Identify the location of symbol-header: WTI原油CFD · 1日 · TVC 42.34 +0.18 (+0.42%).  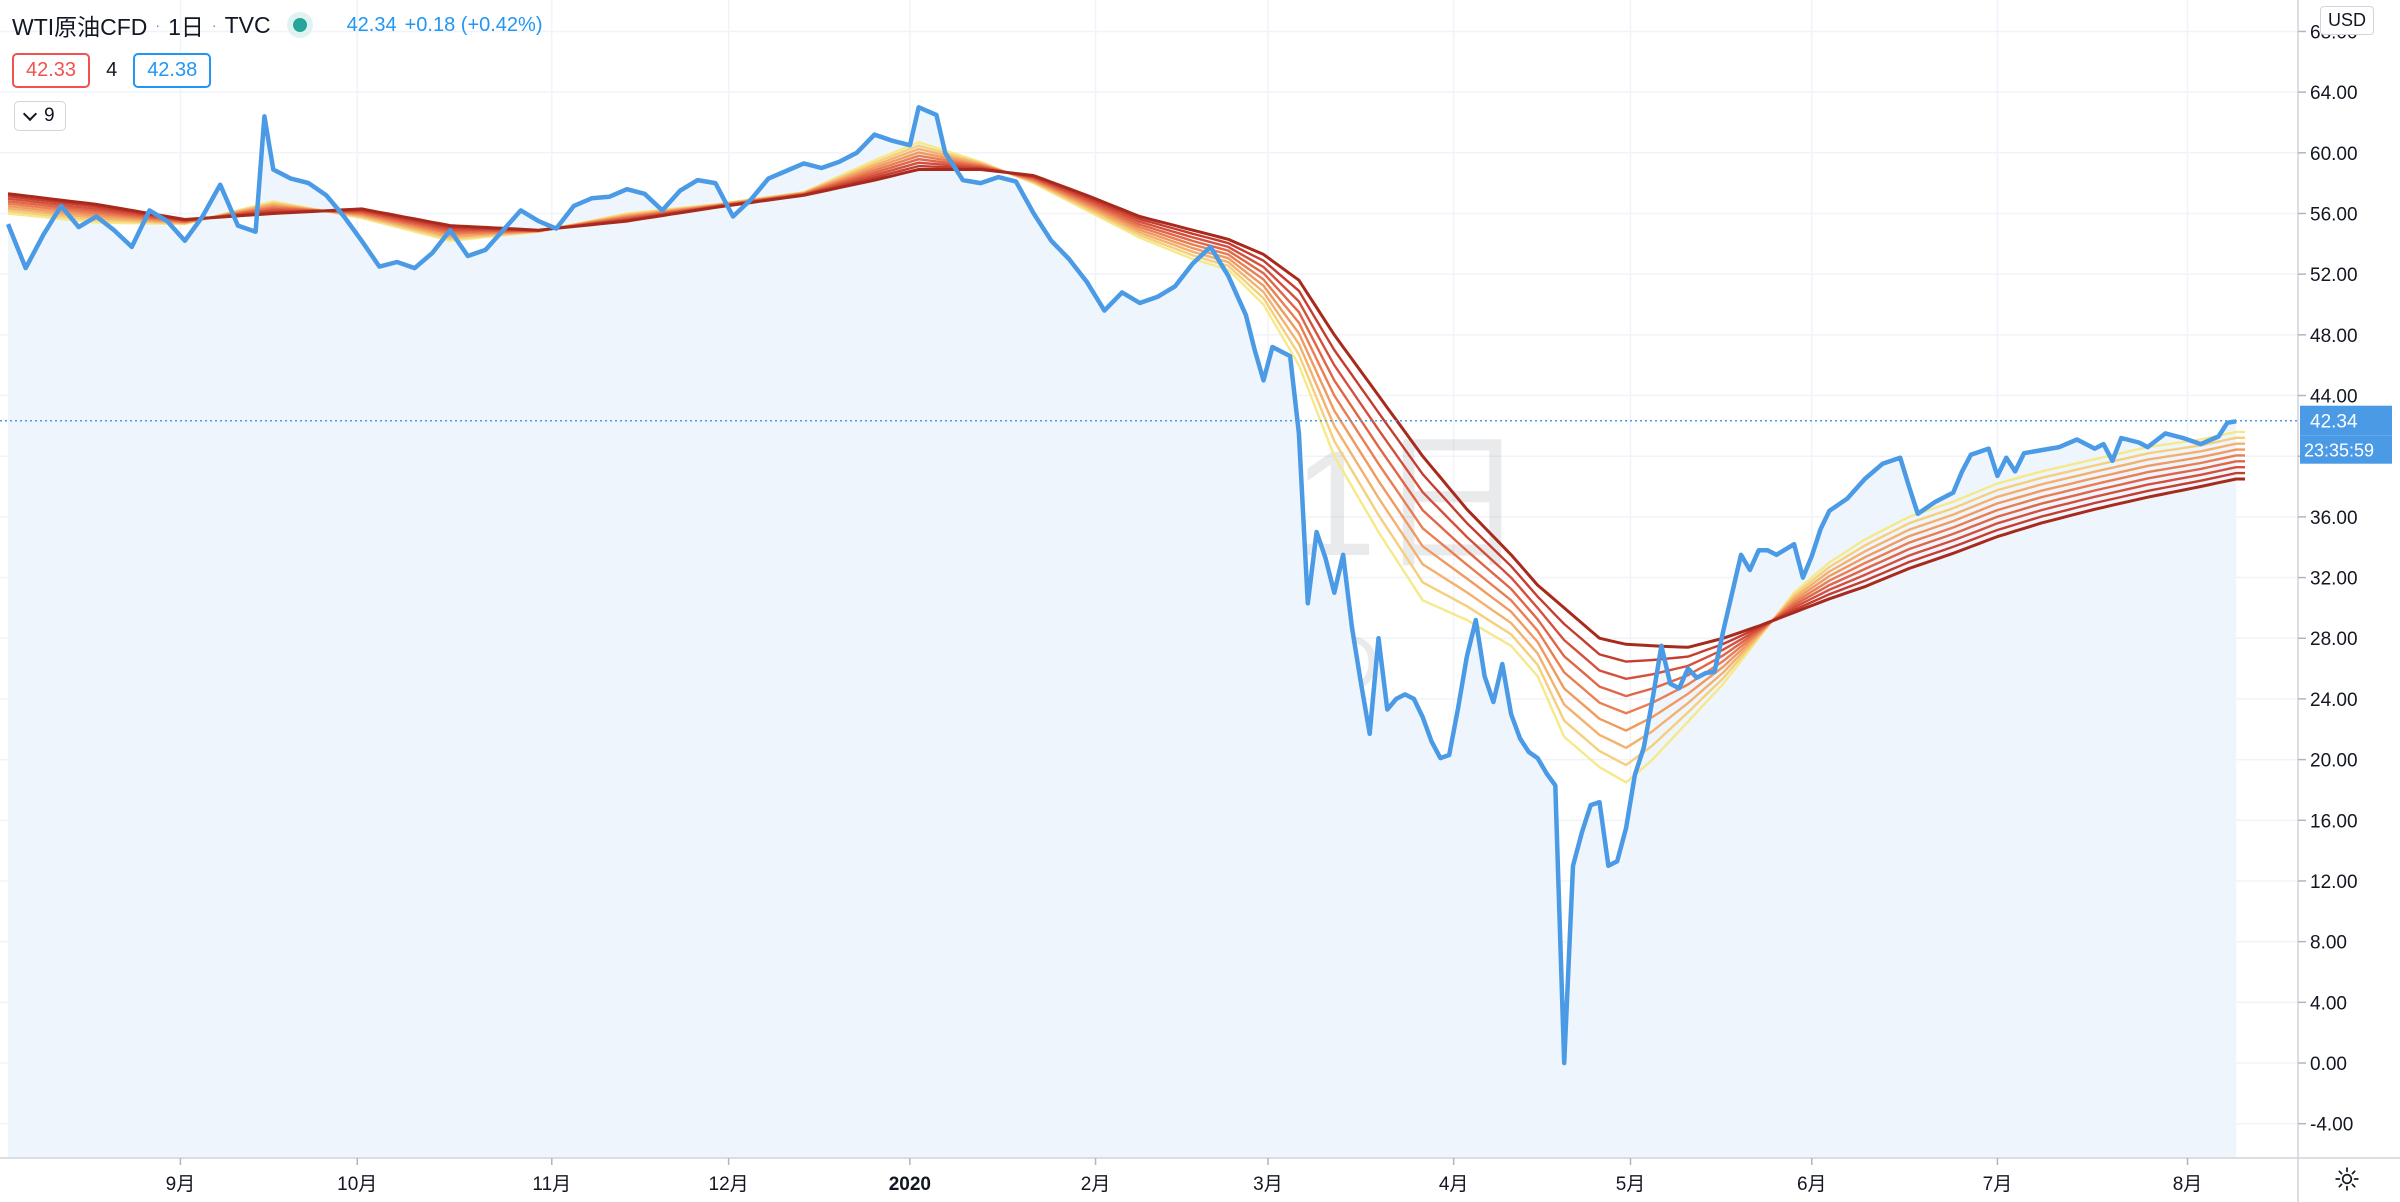
(277, 25).